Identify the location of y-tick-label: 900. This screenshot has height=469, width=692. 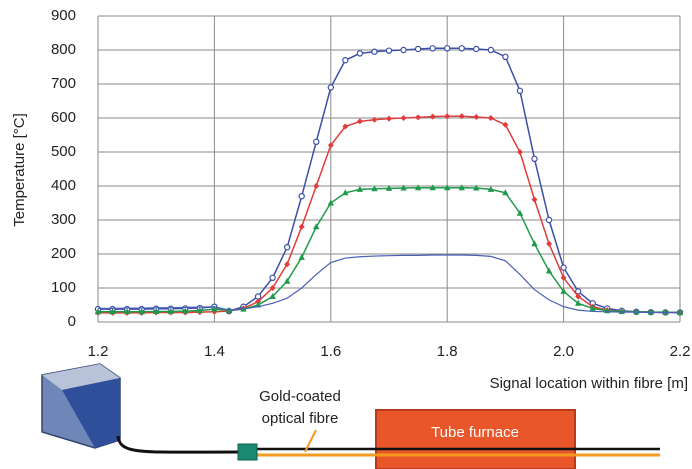
(63, 15).